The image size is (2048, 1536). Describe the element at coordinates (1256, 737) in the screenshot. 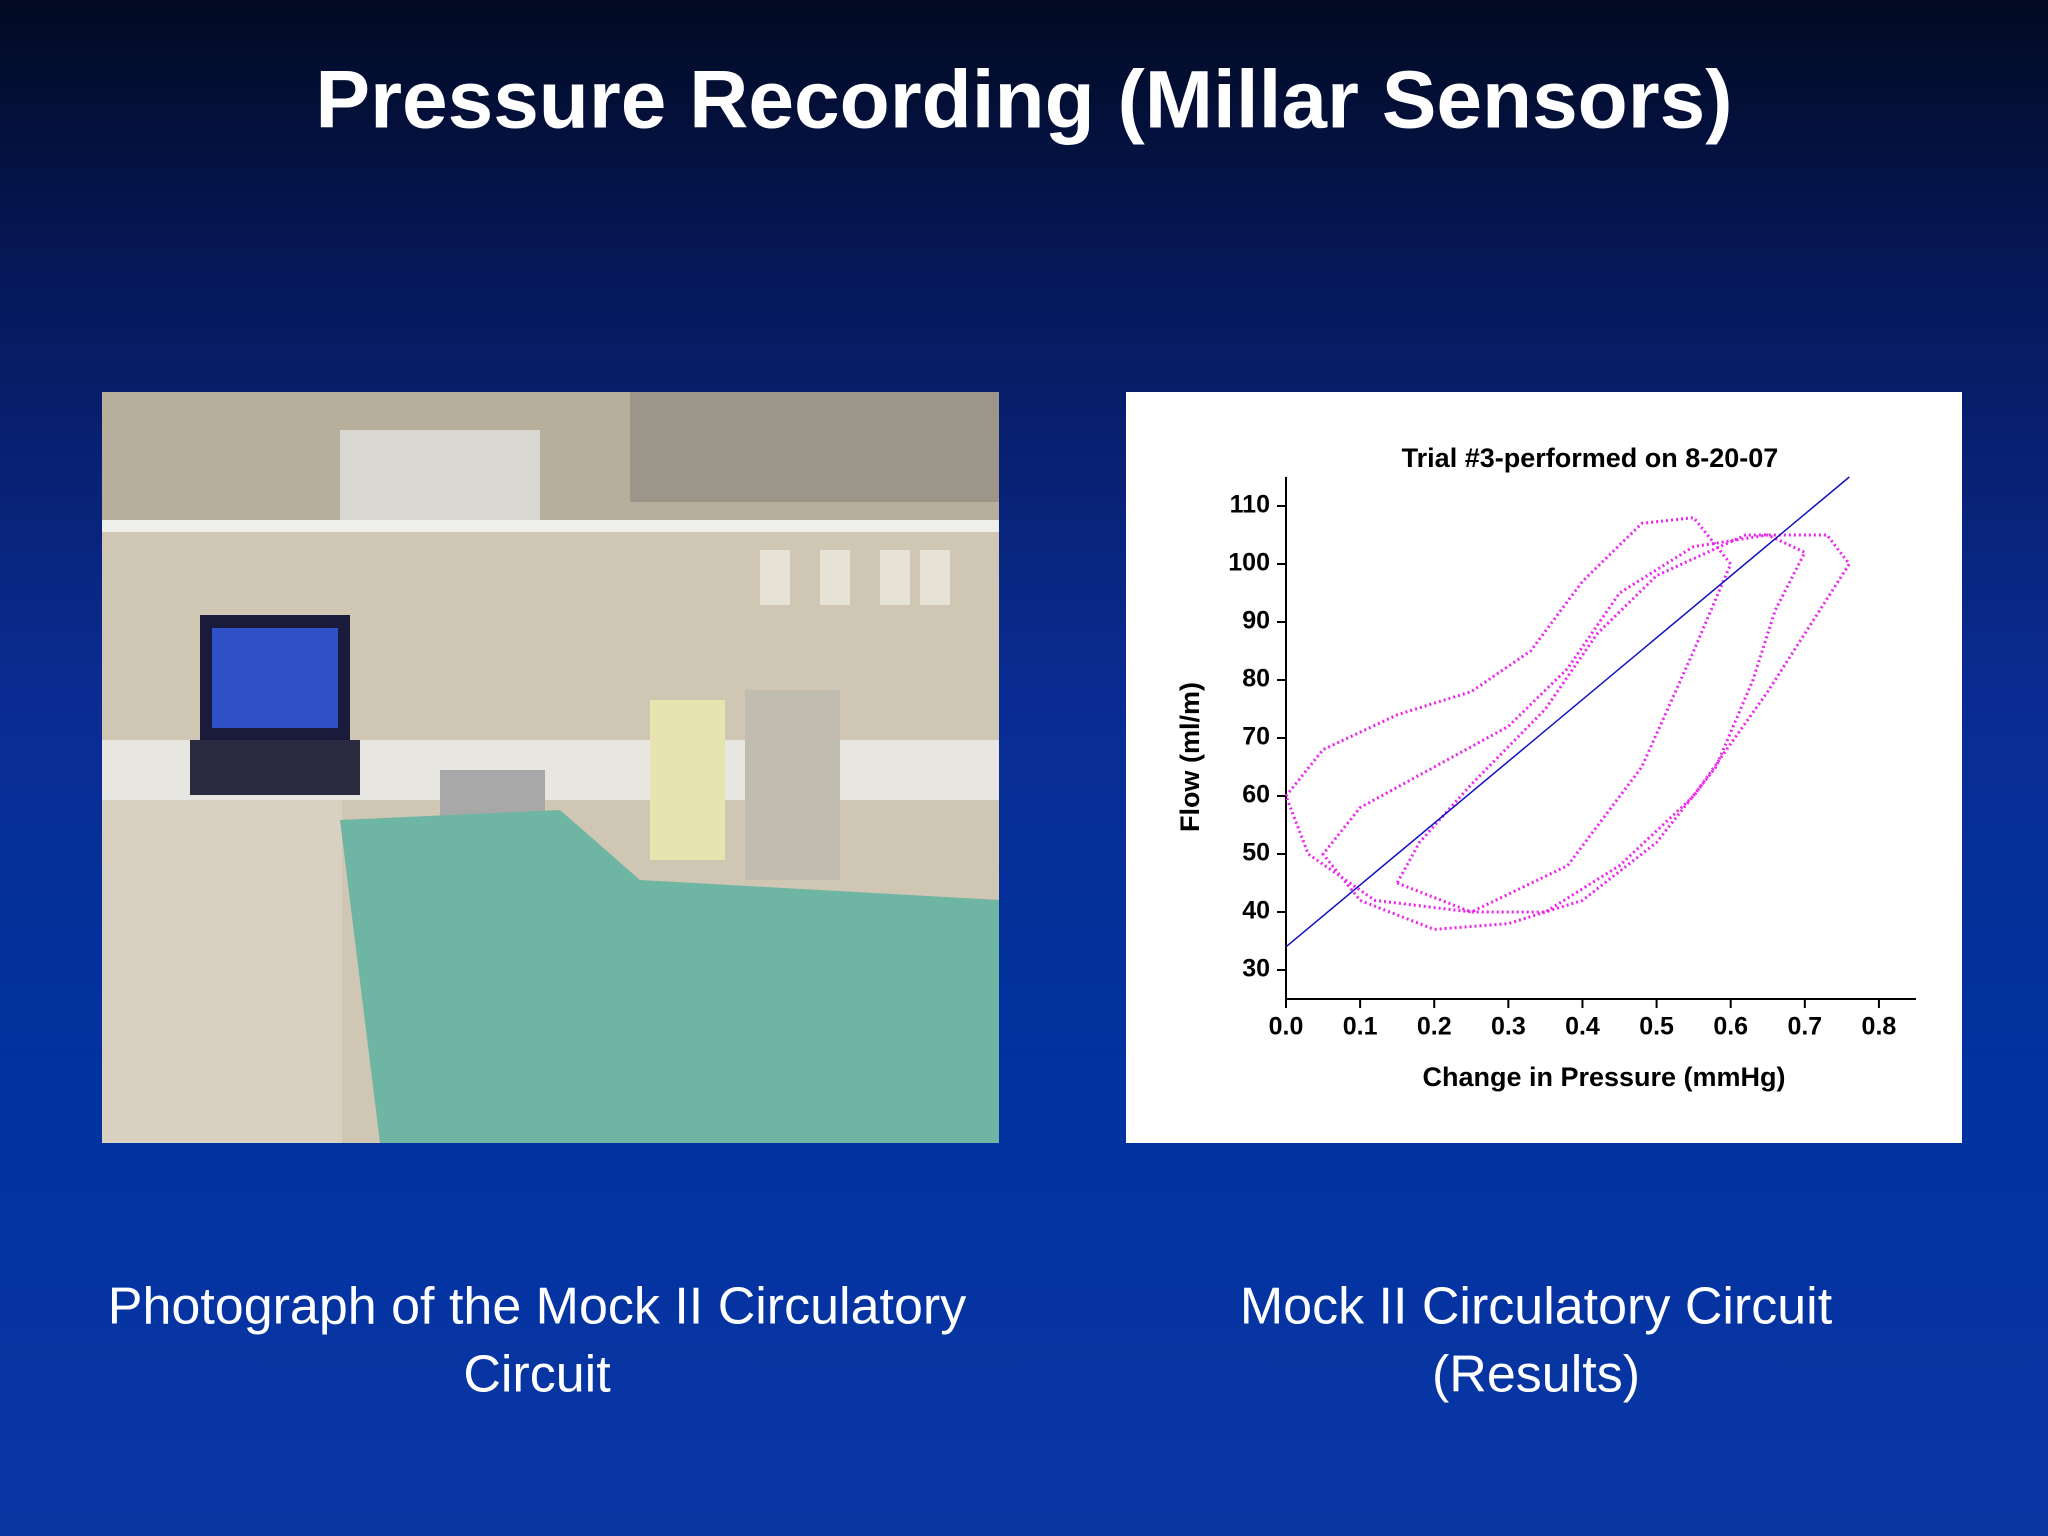

I see `y-tick-label: 70` at that location.